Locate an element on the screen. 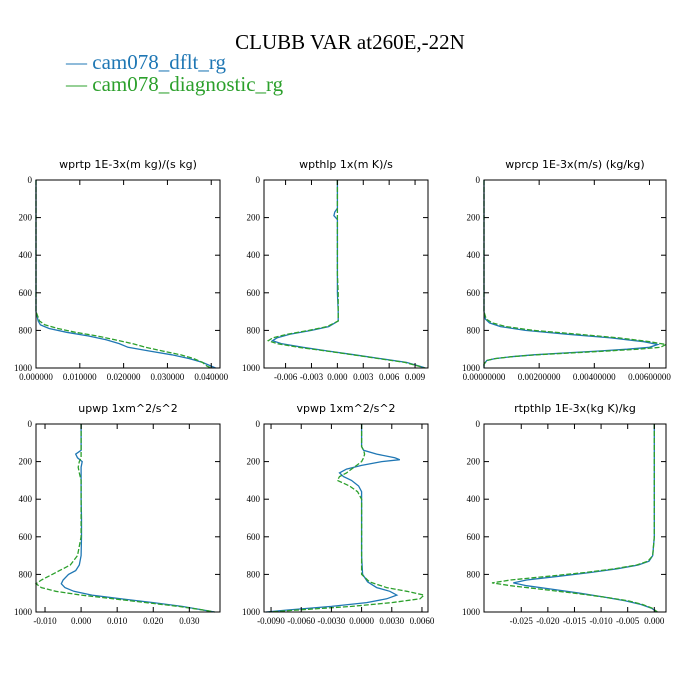  x-tick-label: -0.025 is located at coordinates (522, 621).